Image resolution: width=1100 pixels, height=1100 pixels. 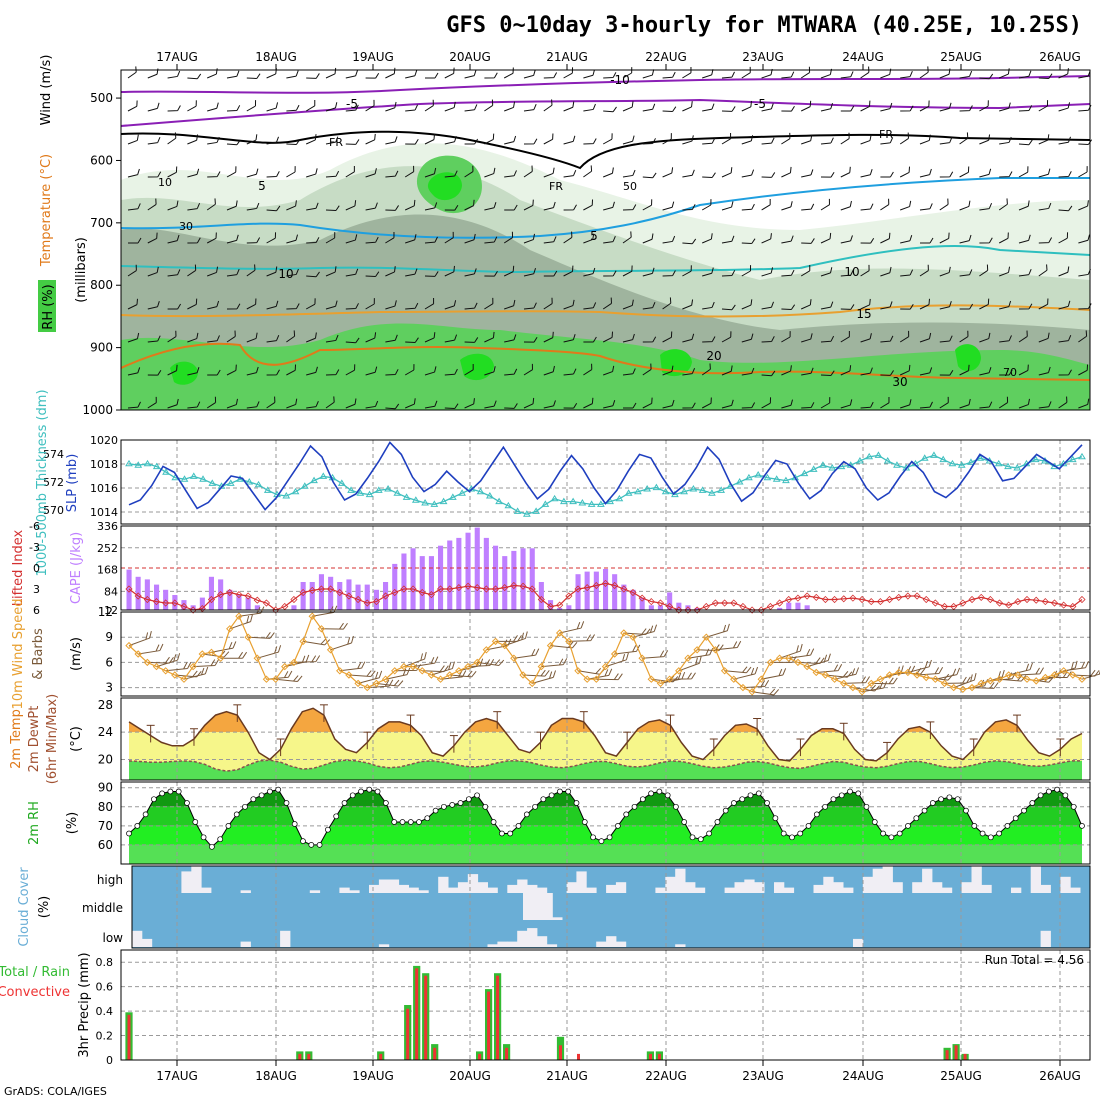 What do you see at coordinates (285, 274) in the screenshot?
I see `isotherm-label-4: 10` at bounding box center [285, 274].